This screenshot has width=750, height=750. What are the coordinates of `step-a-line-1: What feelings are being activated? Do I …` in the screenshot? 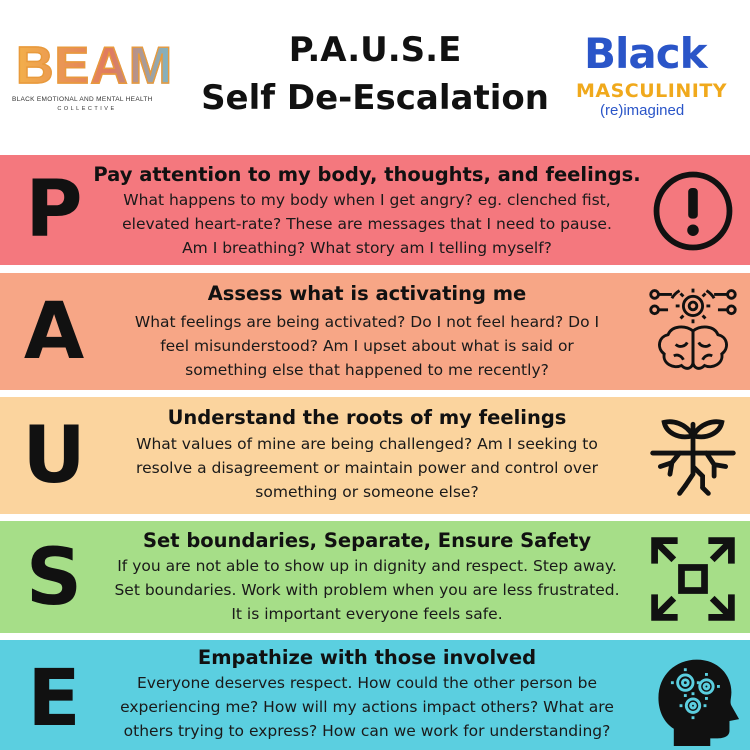 It's located at (367, 322).